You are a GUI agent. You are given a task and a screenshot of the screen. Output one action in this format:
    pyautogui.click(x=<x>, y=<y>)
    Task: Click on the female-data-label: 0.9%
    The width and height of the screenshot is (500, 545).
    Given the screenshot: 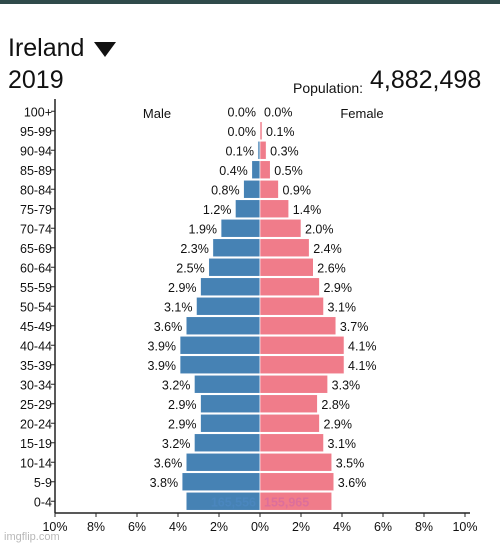 What is the action you would take?
    pyautogui.click(x=296, y=190)
    